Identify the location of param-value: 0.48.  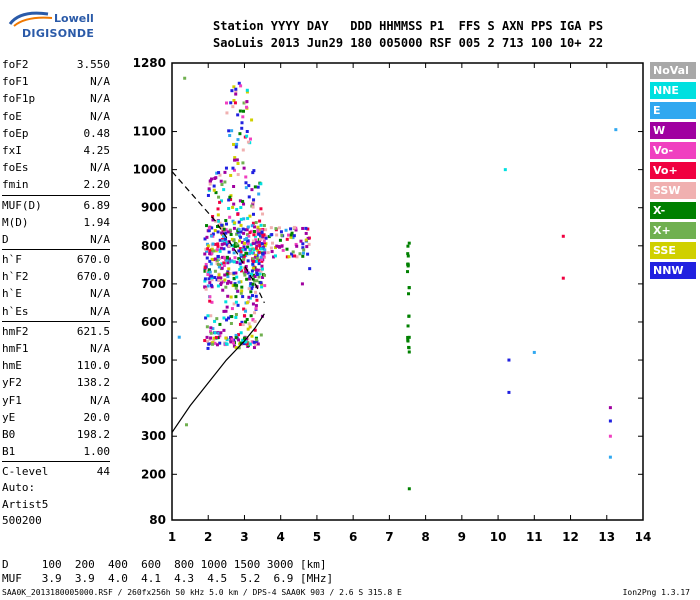
(97, 133).